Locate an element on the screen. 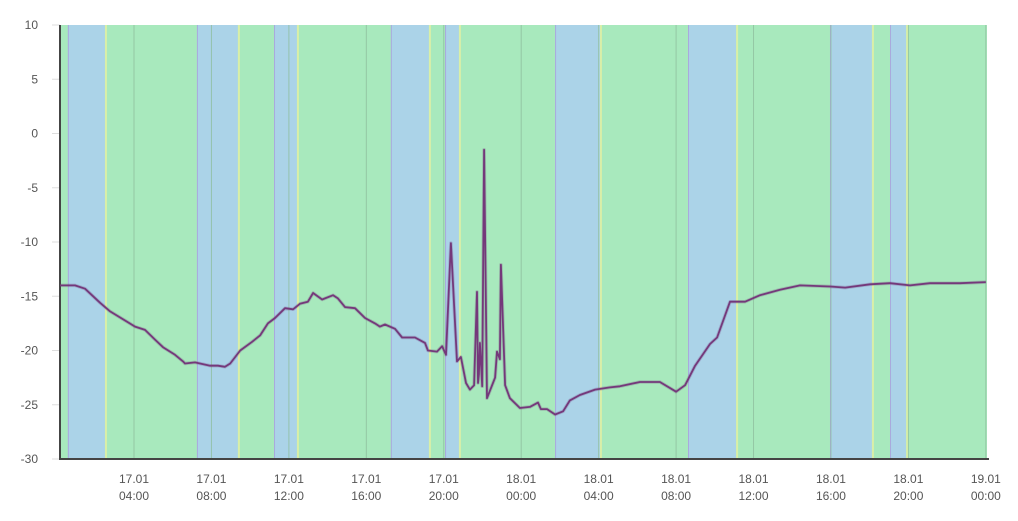 The width and height of the screenshot is (1018, 521). y-axis: 10 5 0 -5 -10 -15 -20 -25 -30 is located at coordinates (40, 242).